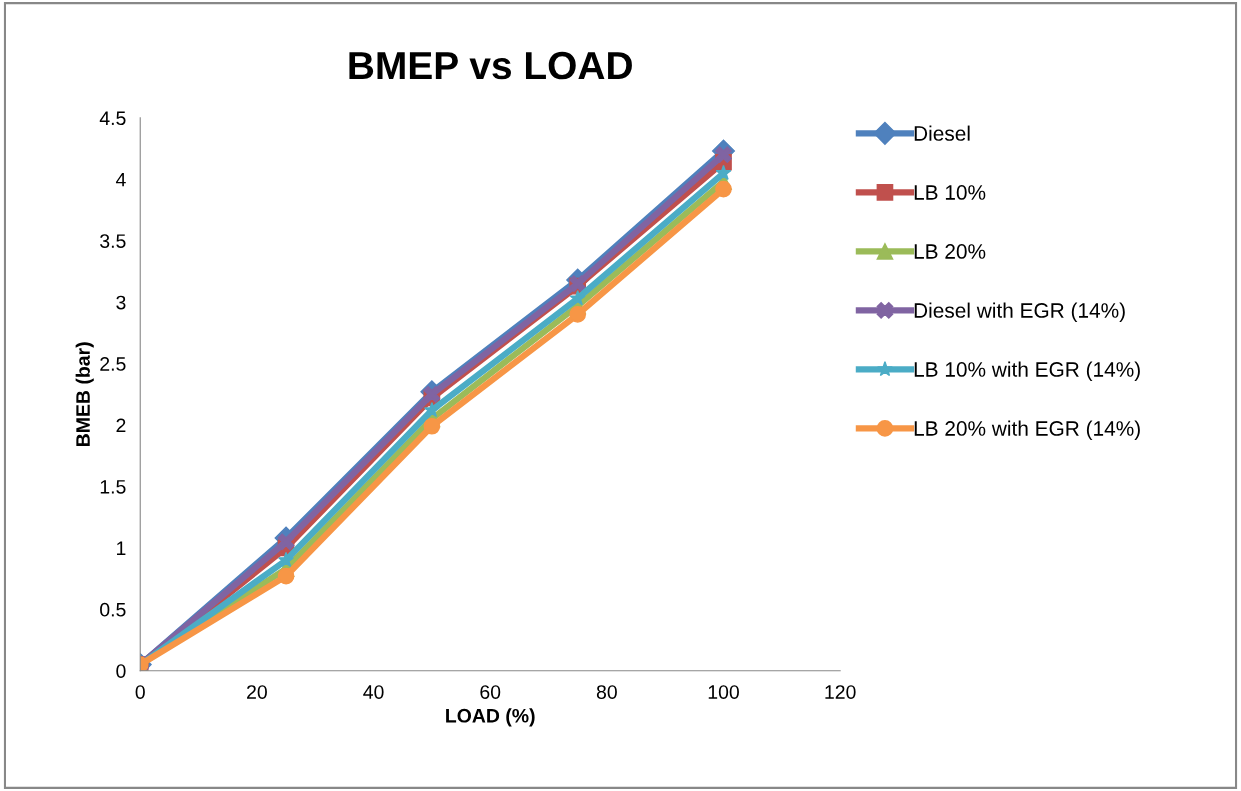 The width and height of the screenshot is (1241, 791). What do you see at coordinates (121, 671) in the screenshot?
I see `y-tick-label: 0` at bounding box center [121, 671].